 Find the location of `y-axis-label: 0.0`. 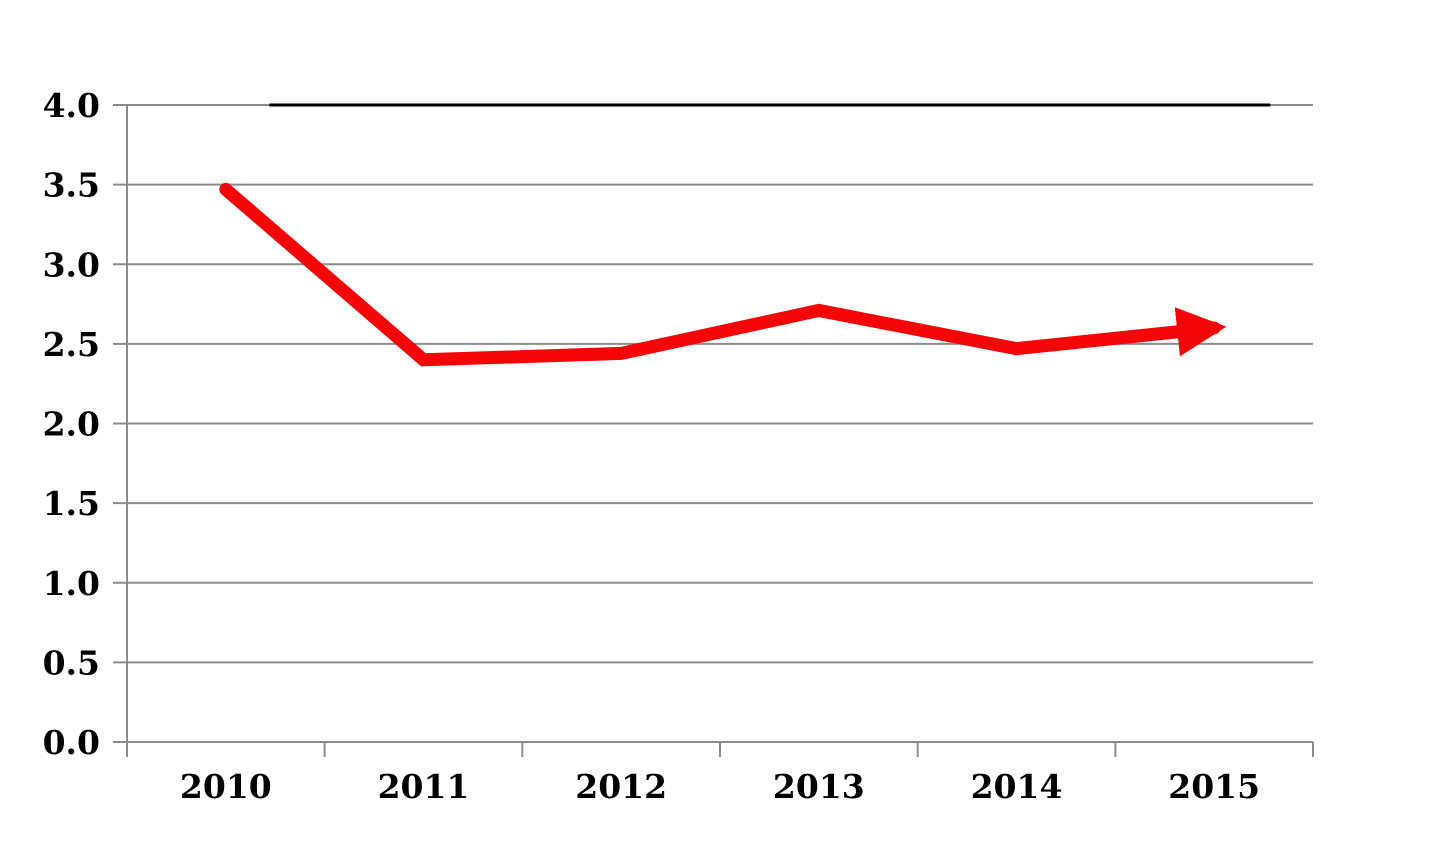

y-axis-label: 0.0 is located at coordinates (71, 742).